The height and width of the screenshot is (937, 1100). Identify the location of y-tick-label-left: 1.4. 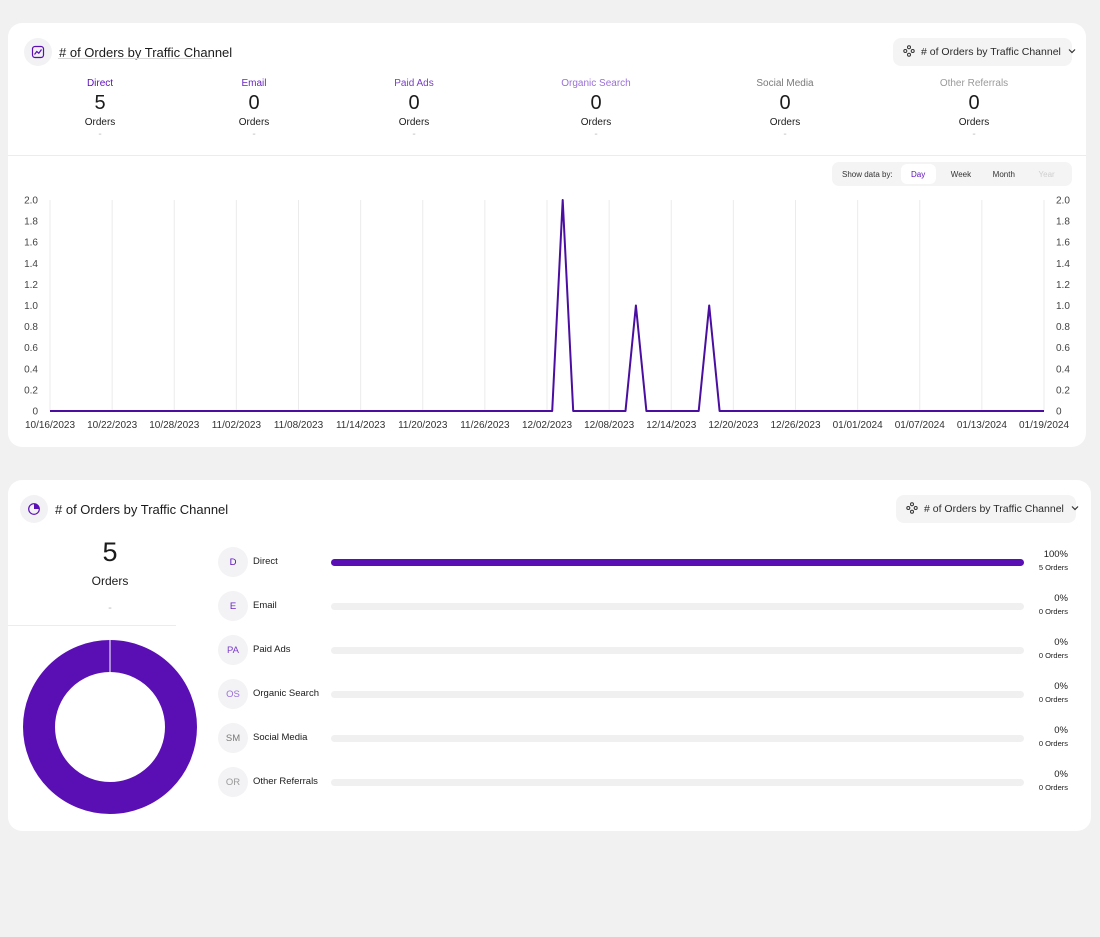
(31, 264).